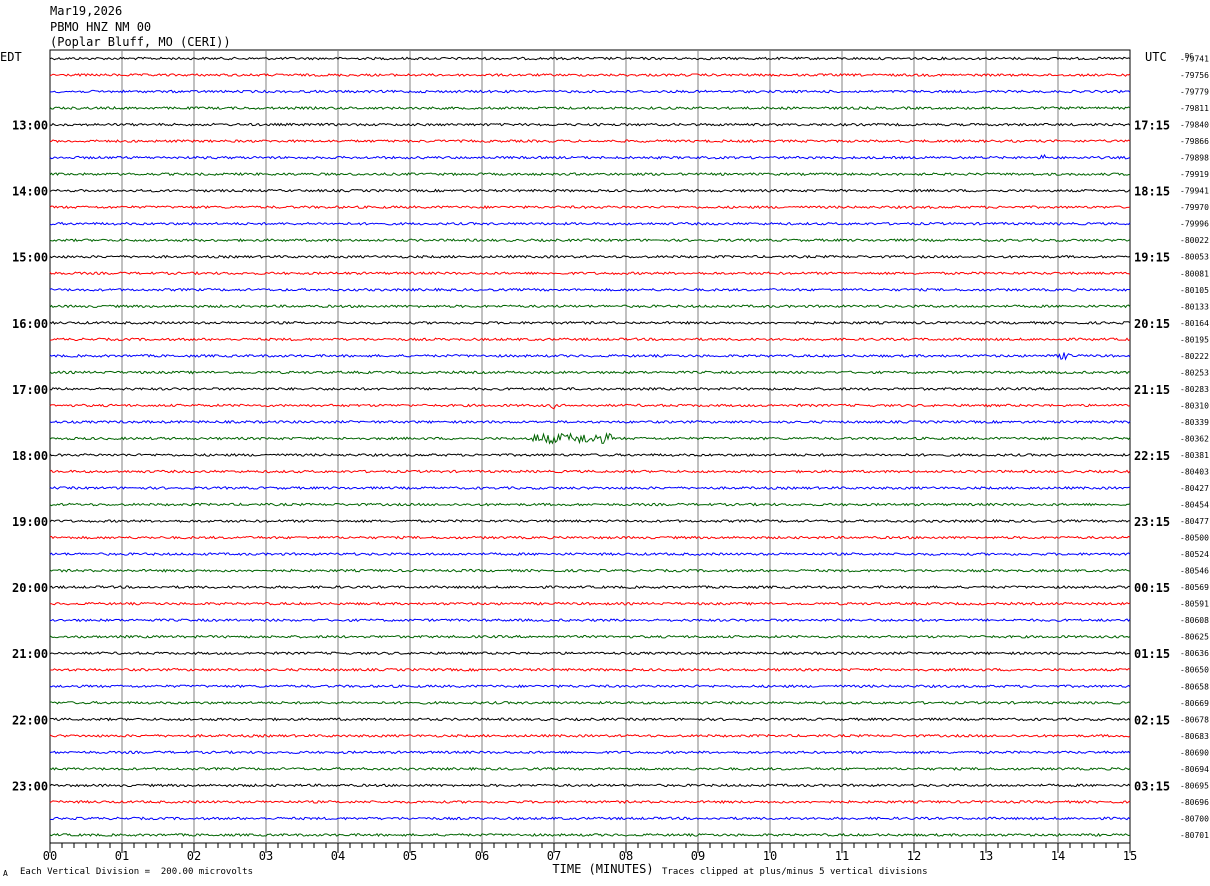  Describe the element at coordinates (770, 856) in the screenshot. I see `x-tick-label: 10` at that location.